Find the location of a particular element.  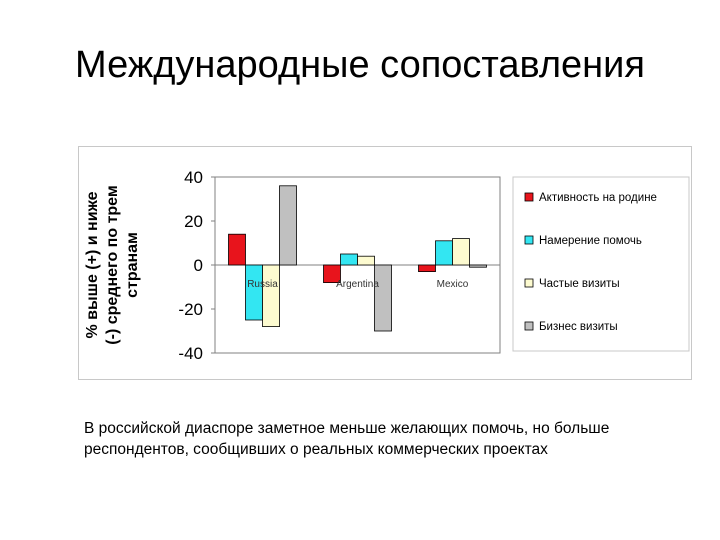

y-axis-ticks: 40 20 0 -20 -40 is located at coordinates (196, 265).